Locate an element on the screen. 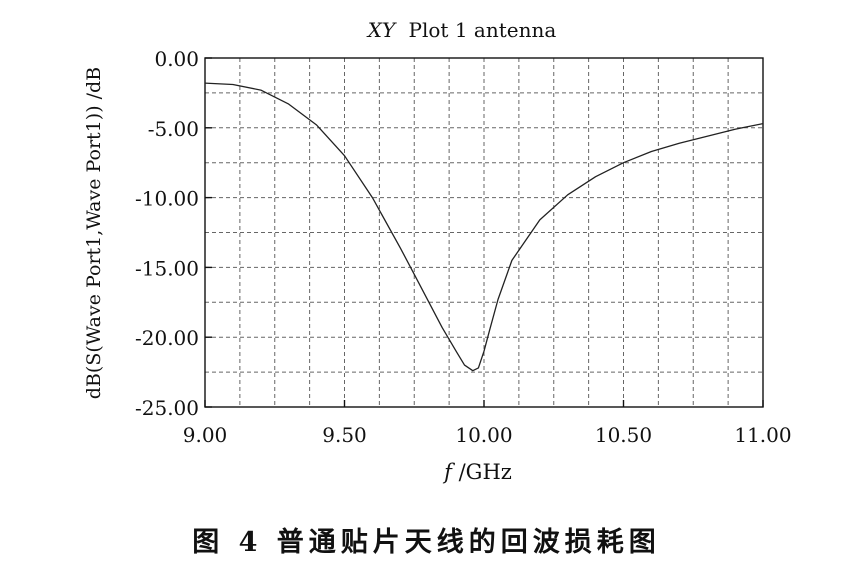 The width and height of the screenshot is (853, 575). x-axis-label: f /GHz is located at coordinates (477, 472).